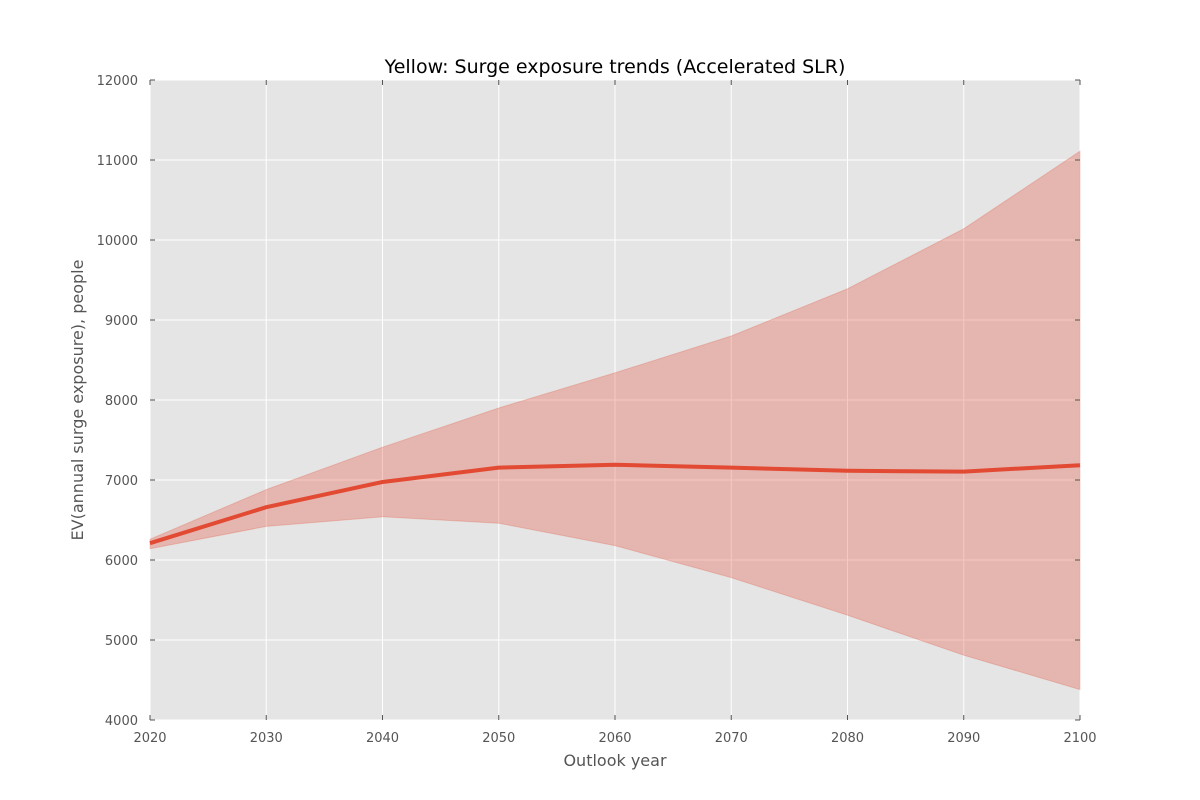 The height and width of the screenshot is (800, 1200). What do you see at coordinates (121, 481) in the screenshot?
I see `y-tick-label: 7000` at bounding box center [121, 481].